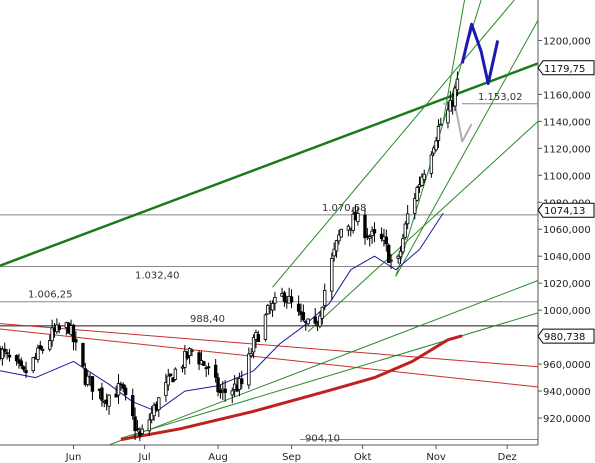 Image resolution: width=595 pixels, height=463 pixels. What do you see at coordinates (144, 457) in the screenshot?
I see `x-tick-label-1: Jul` at bounding box center [144, 457].